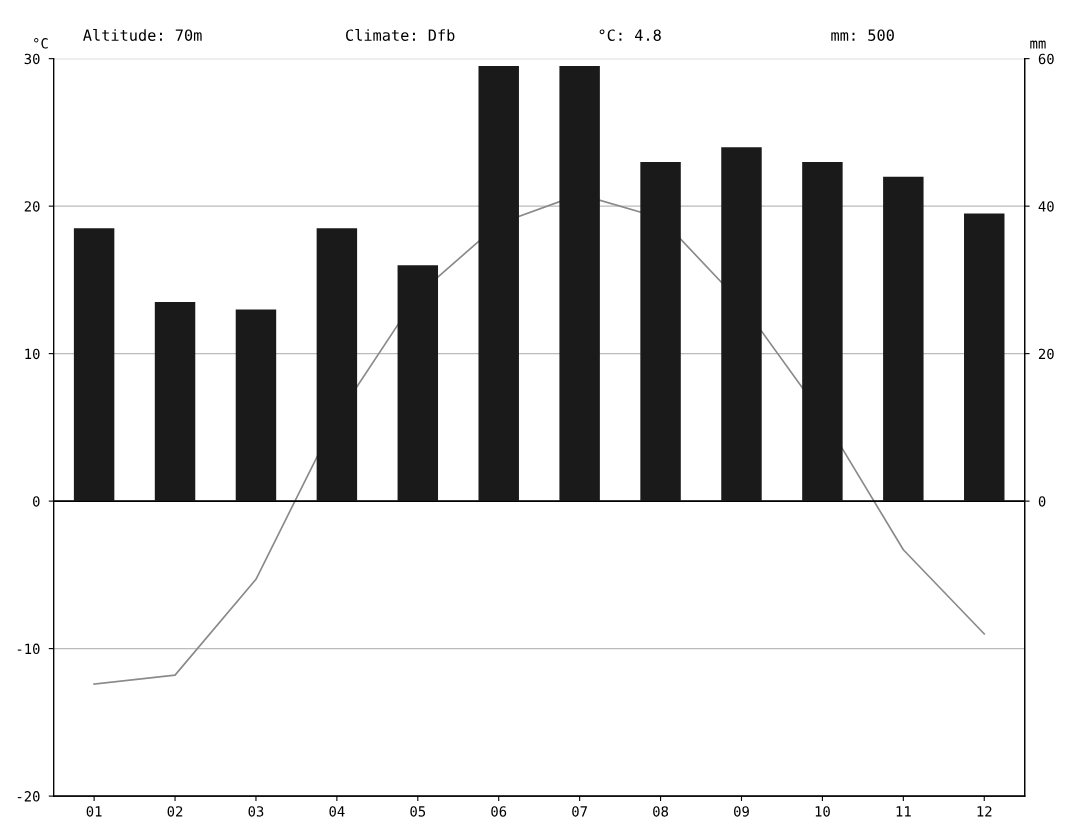 This screenshot has height=838, width=1073. What do you see at coordinates (1046, 59) in the screenshot?
I see `y2-tick-label: 60` at bounding box center [1046, 59].